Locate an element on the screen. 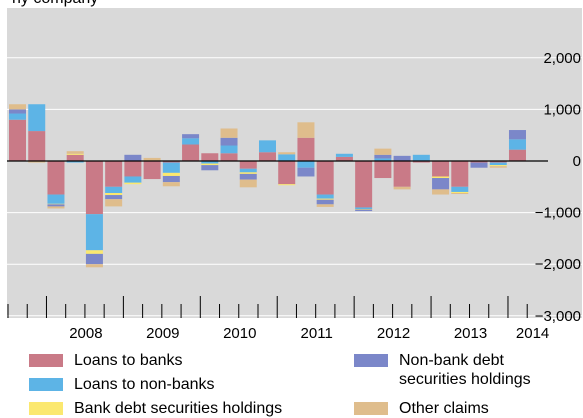  y-tick-label: −2,000 is located at coordinates (558, 264).